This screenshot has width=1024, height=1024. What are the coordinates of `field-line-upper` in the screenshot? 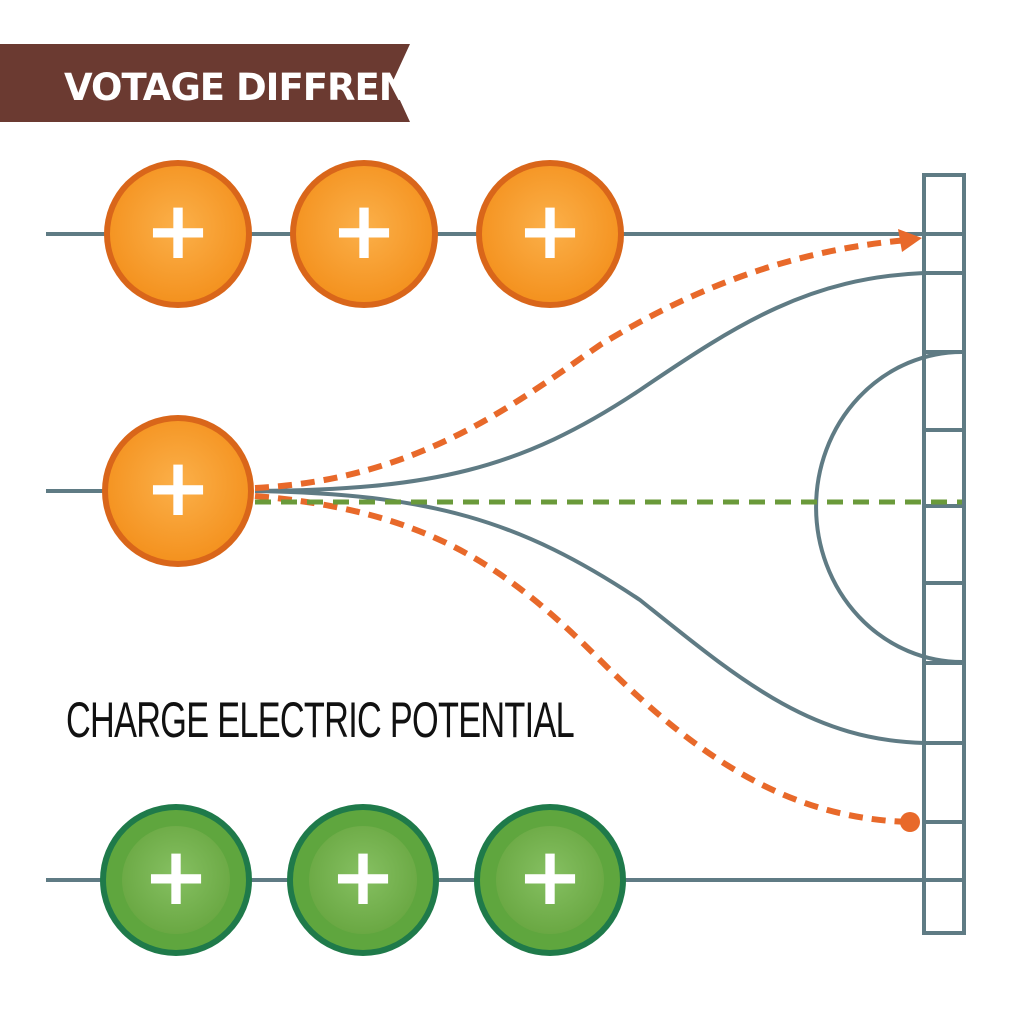 It's located at (589, 382).